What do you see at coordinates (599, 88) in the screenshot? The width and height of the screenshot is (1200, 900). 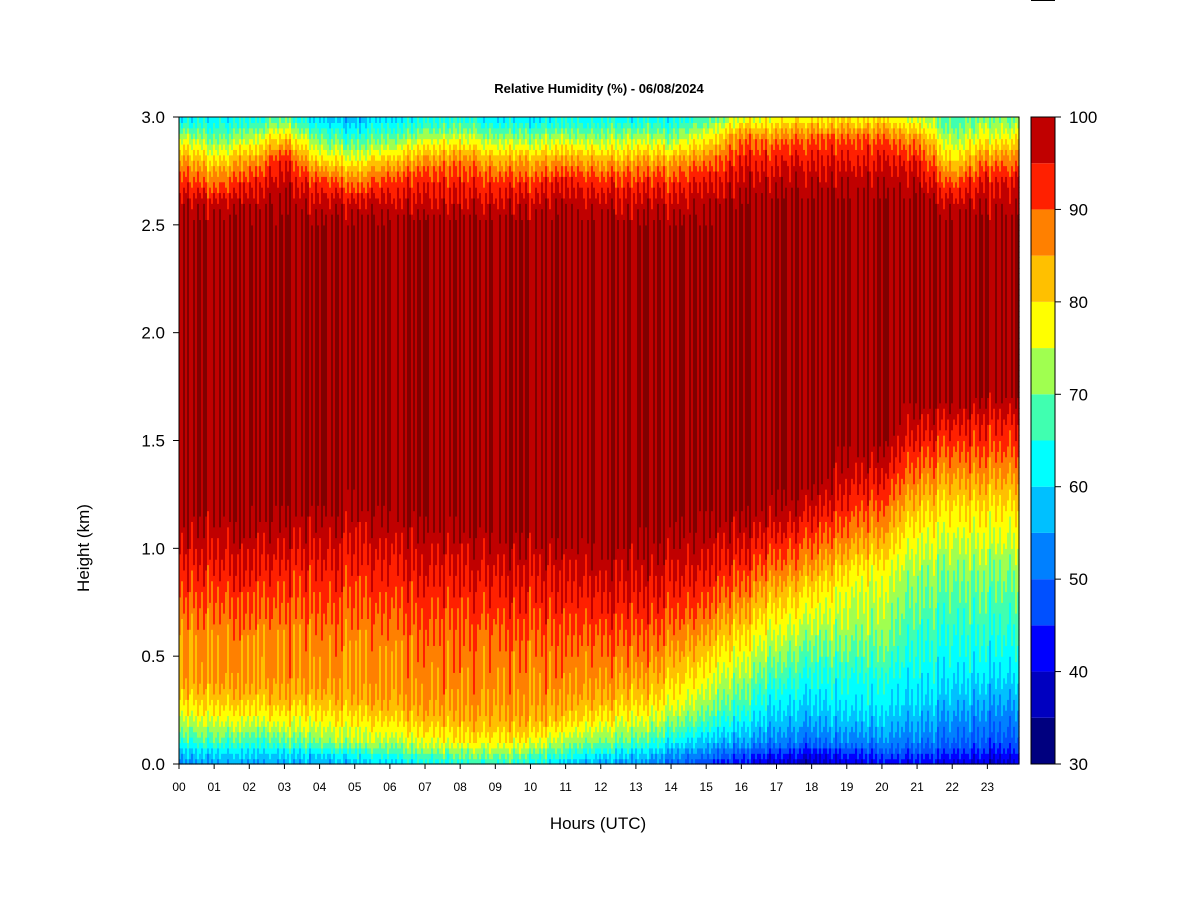 I see `chart-title: Relative Humidity (%) - 06/08/2024` at bounding box center [599, 88].